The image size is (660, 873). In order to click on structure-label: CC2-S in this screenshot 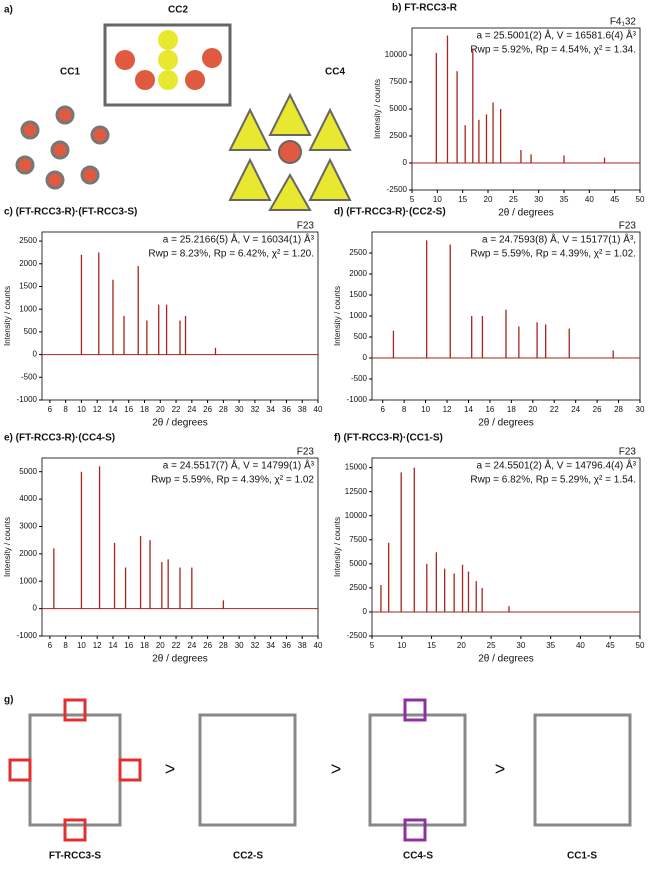, I will do `click(248, 856)`.